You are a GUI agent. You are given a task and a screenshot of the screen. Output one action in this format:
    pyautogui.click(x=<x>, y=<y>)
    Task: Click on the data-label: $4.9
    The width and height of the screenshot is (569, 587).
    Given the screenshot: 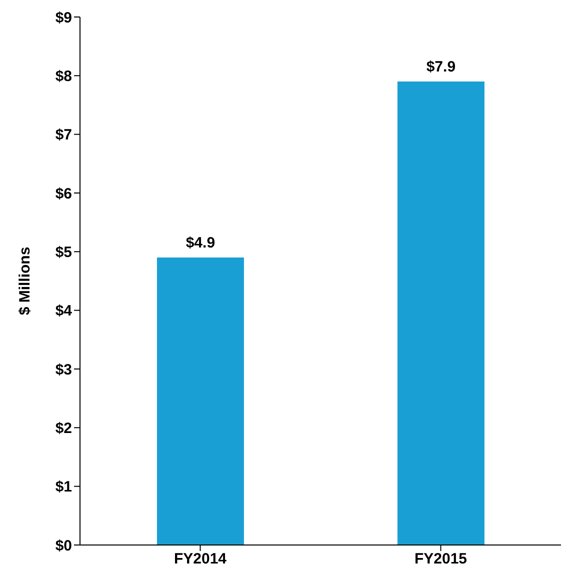 What is the action you would take?
    pyautogui.click(x=201, y=243)
    